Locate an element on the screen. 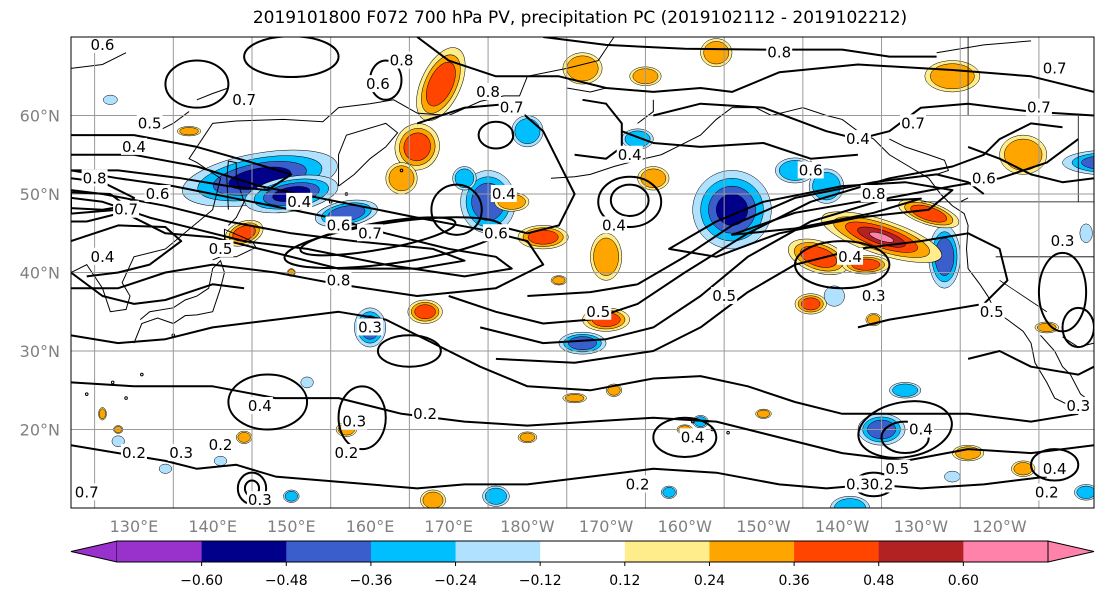 The height and width of the screenshot is (601, 1105). latitude-tick-label: 30°N is located at coordinates (40, 351).